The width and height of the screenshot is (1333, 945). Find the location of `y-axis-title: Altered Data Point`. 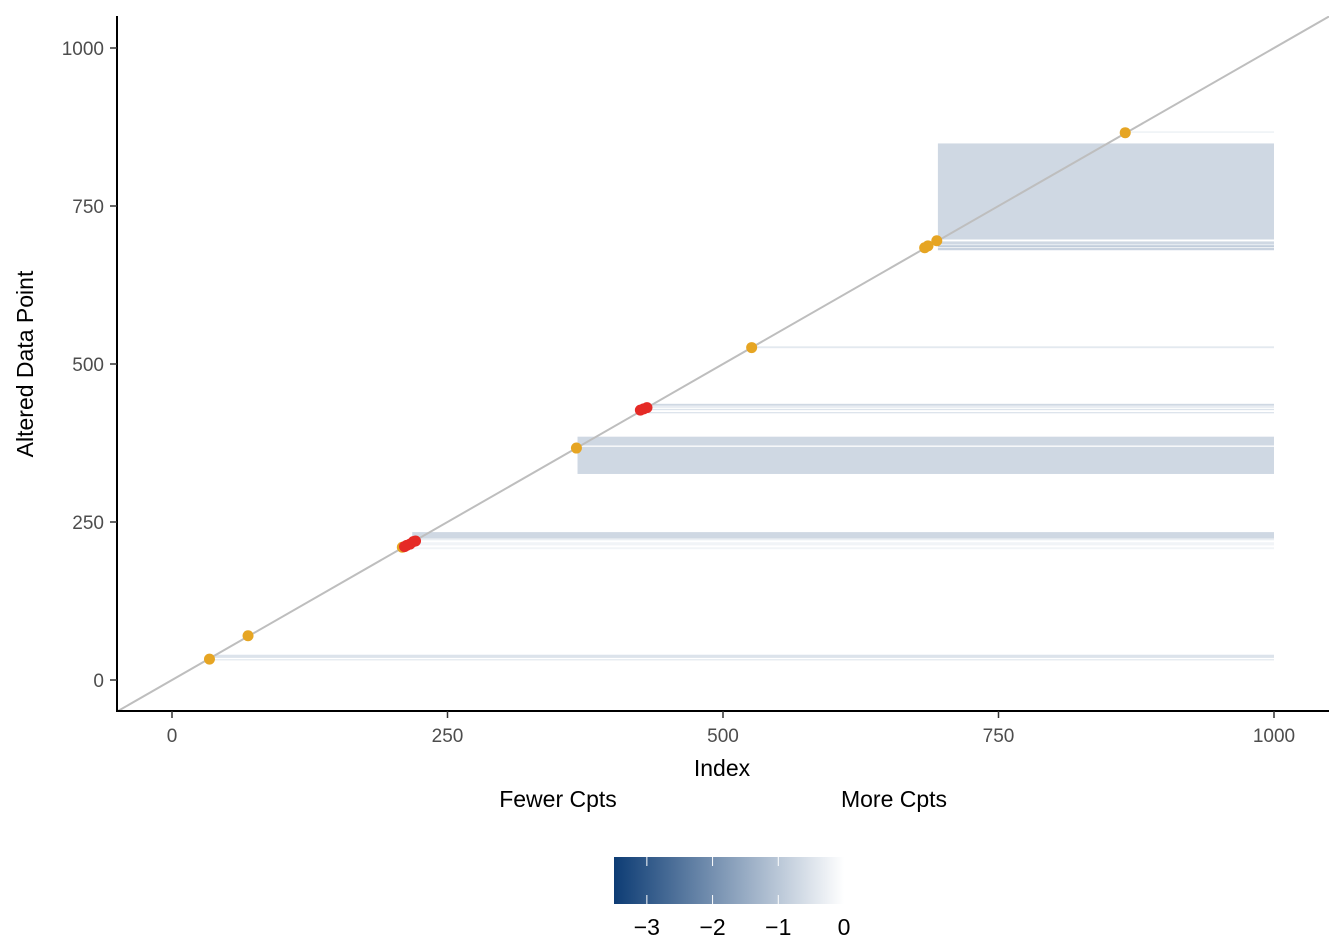

y-axis-title: Altered Data Point is located at coordinates (25, 363).